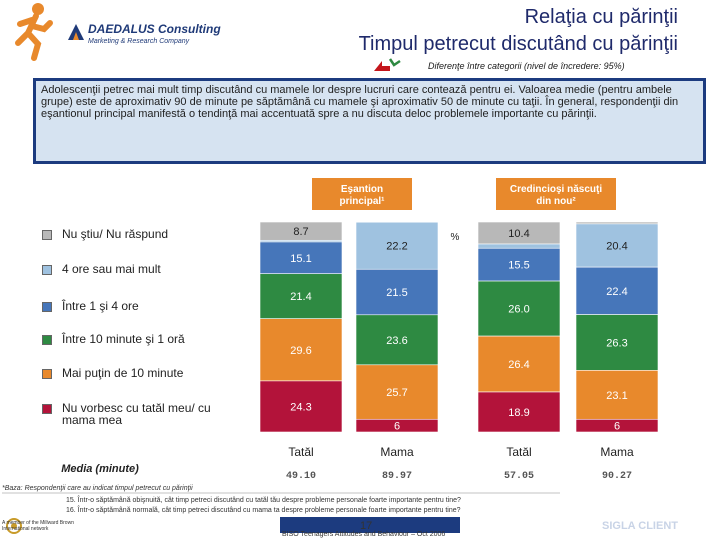  What do you see at coordinates (518, 234) in the screenshot?
I see `bar-value-label: 10.4` at bounding box center [518, 234].